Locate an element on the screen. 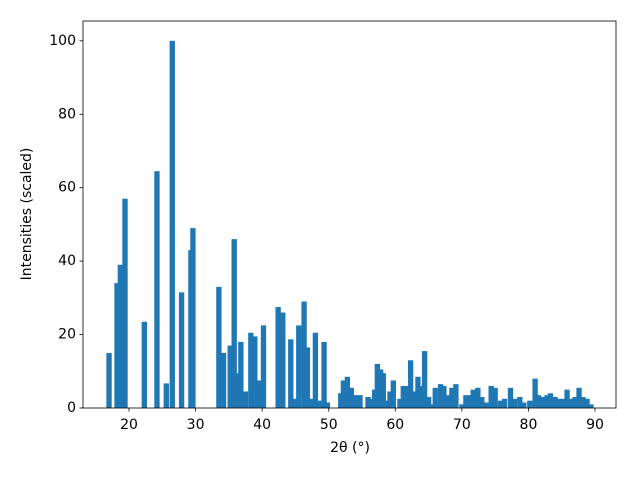  y-tick-label: 40 is located at coordinates (67, 261).